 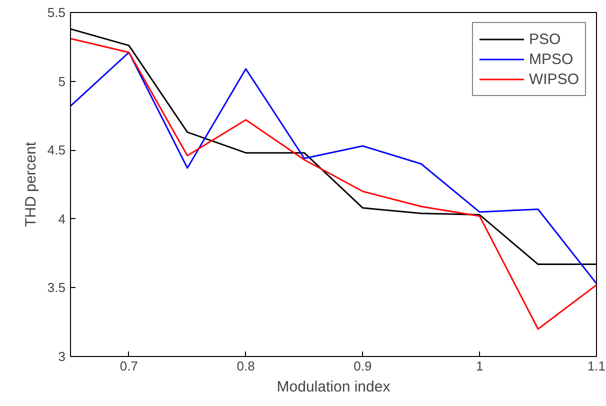 I want to click on x-tick-label: 1.1, so click(x=596, y=366).